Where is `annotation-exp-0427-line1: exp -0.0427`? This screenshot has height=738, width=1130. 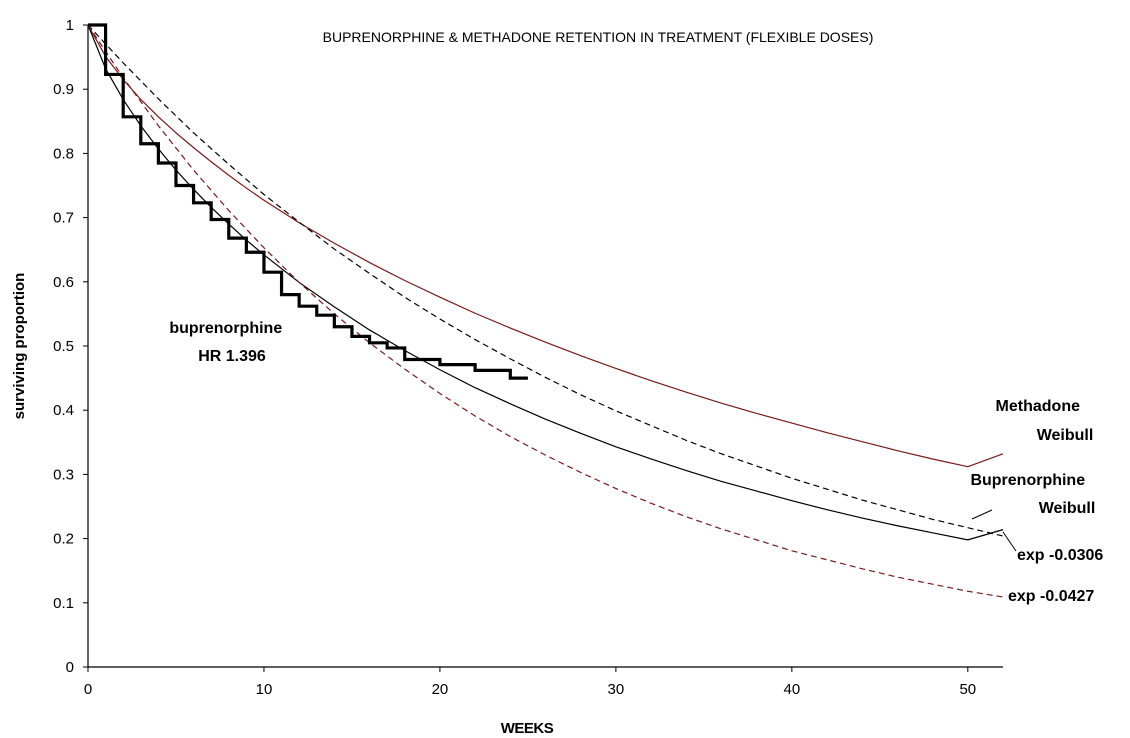
annotation-exp-0427-line1: exp -0.0427 is located at coordinates (1051, 596).